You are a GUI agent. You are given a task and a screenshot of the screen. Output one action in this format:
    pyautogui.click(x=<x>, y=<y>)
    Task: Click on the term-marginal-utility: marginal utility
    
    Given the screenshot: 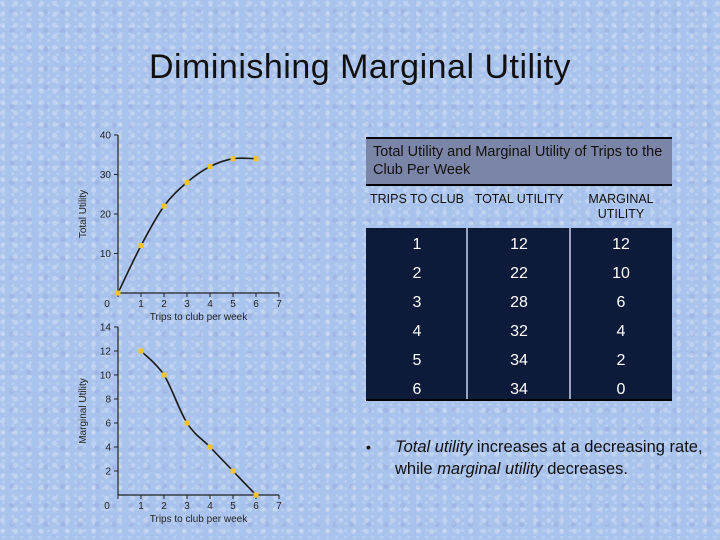 What is the action you would take?
    pyautogui.click(x=490, y=469)
    